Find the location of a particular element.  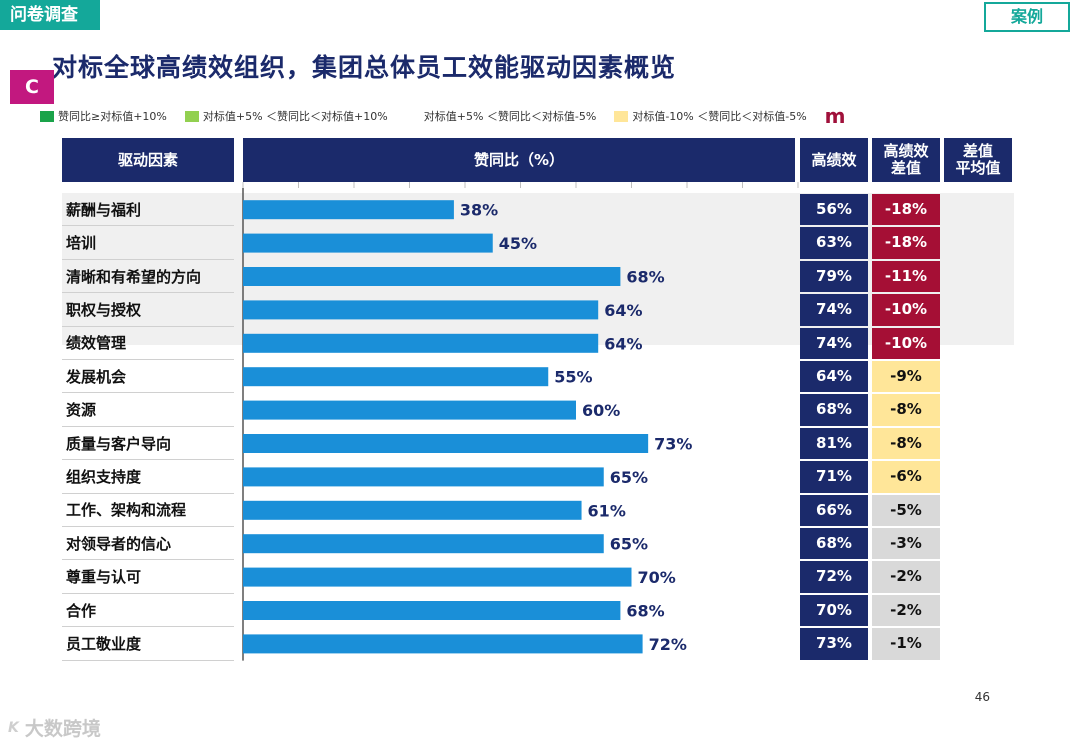

factor-label: 合作 is located at coordinates (81, 610).